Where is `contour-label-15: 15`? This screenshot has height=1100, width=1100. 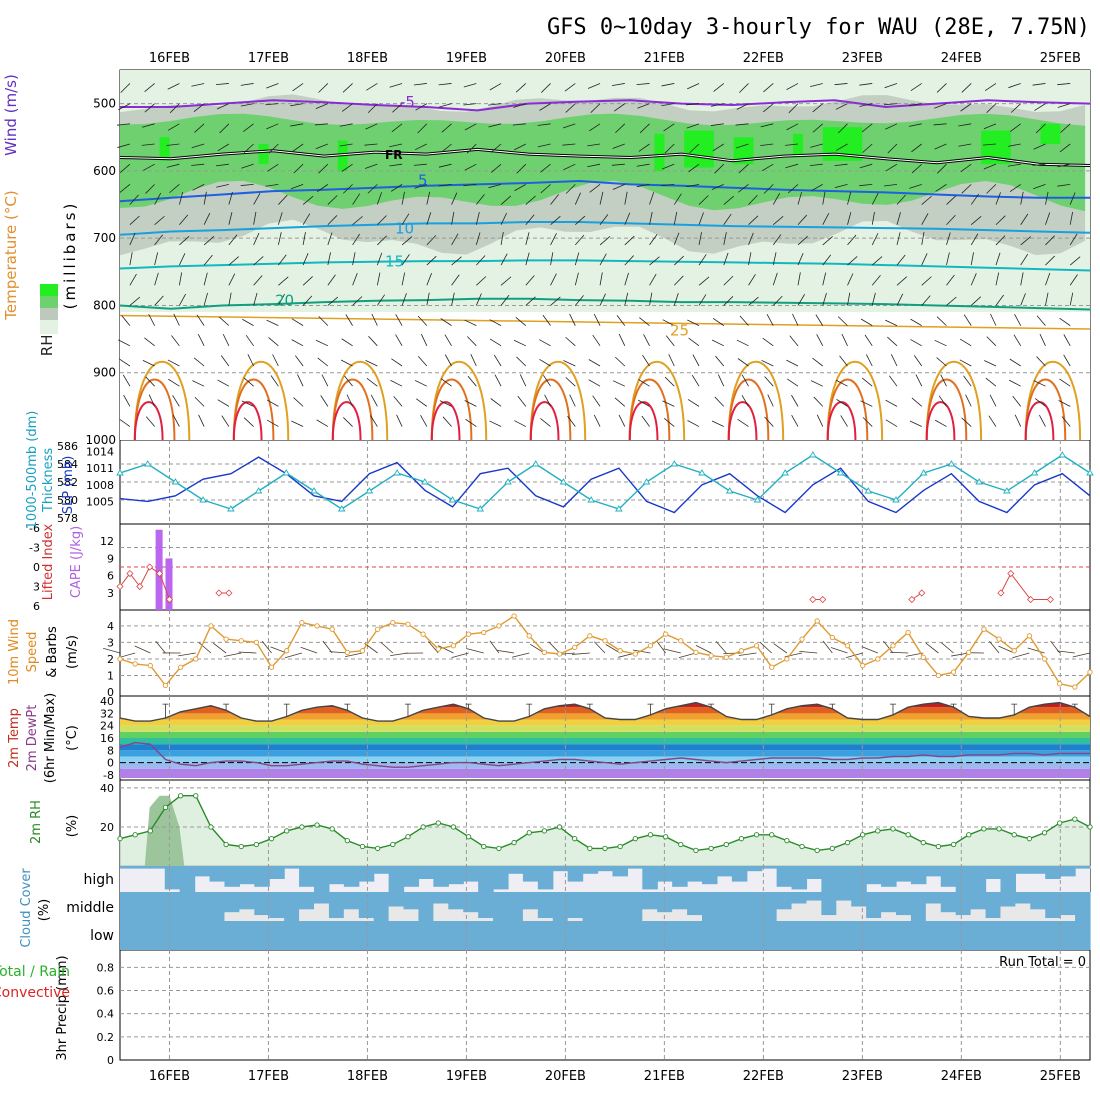 contour-label-15: 15 is located at coordinates (394, 261).